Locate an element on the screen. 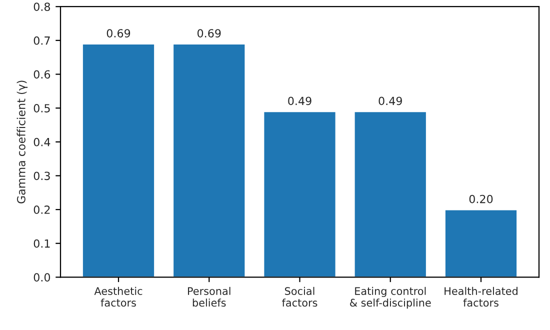  y-tick-label: 0.1 is located at coordinates (42, 243).